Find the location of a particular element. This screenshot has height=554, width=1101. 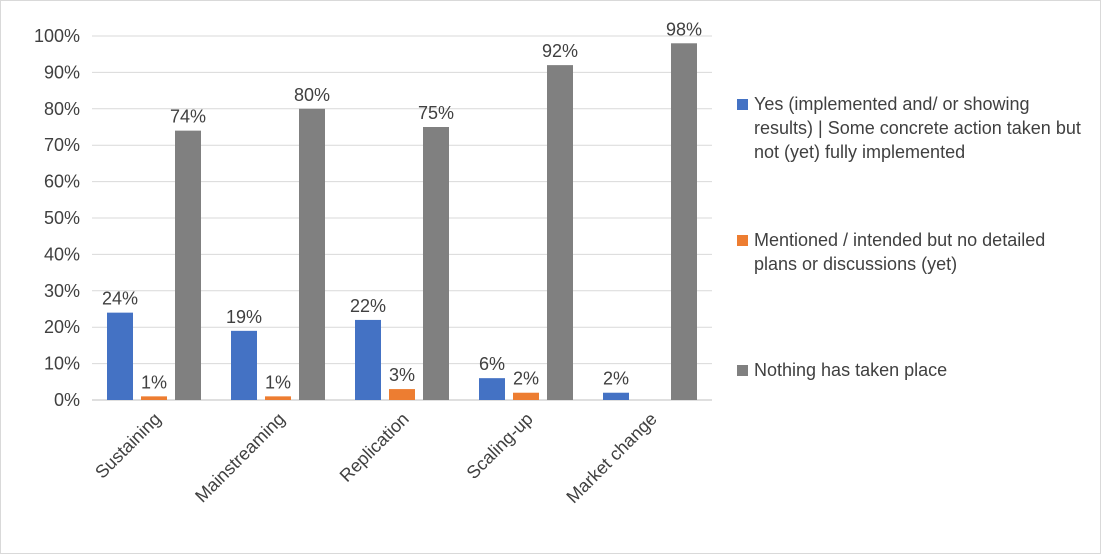

data-label-series-0-2: 22% is located at coordinates (368, 306).